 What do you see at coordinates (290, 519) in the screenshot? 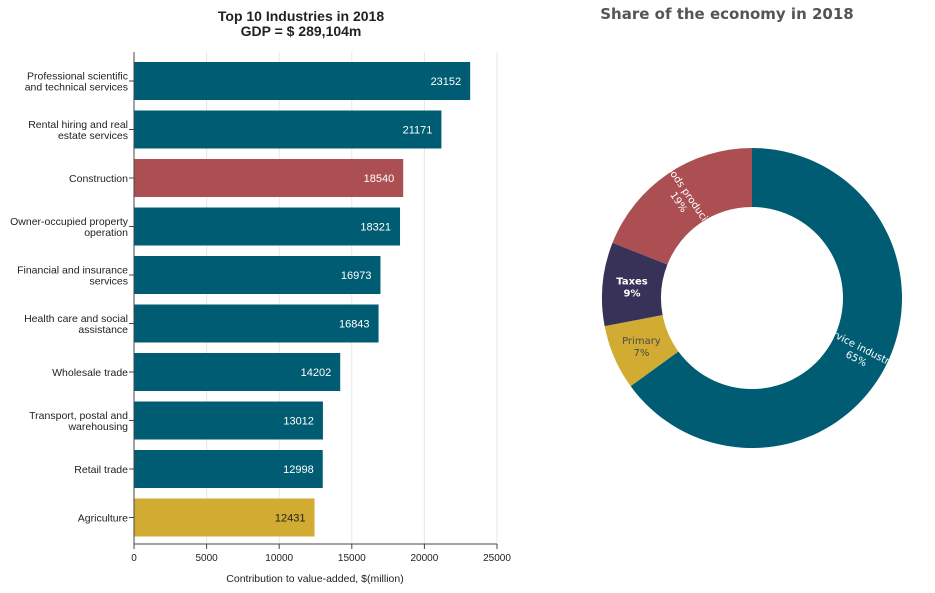
I see `bar-value-label: 12431` at bounding box center [290, 519].